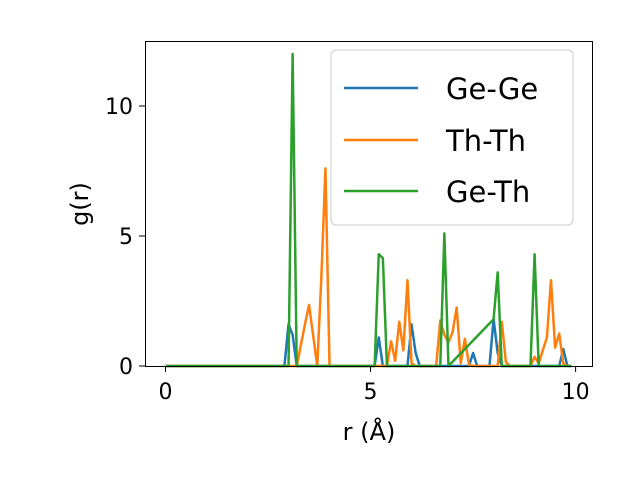 This screenshot has height=480, width=640. I want to click on y-tick-label: 10, so click(119, 107).